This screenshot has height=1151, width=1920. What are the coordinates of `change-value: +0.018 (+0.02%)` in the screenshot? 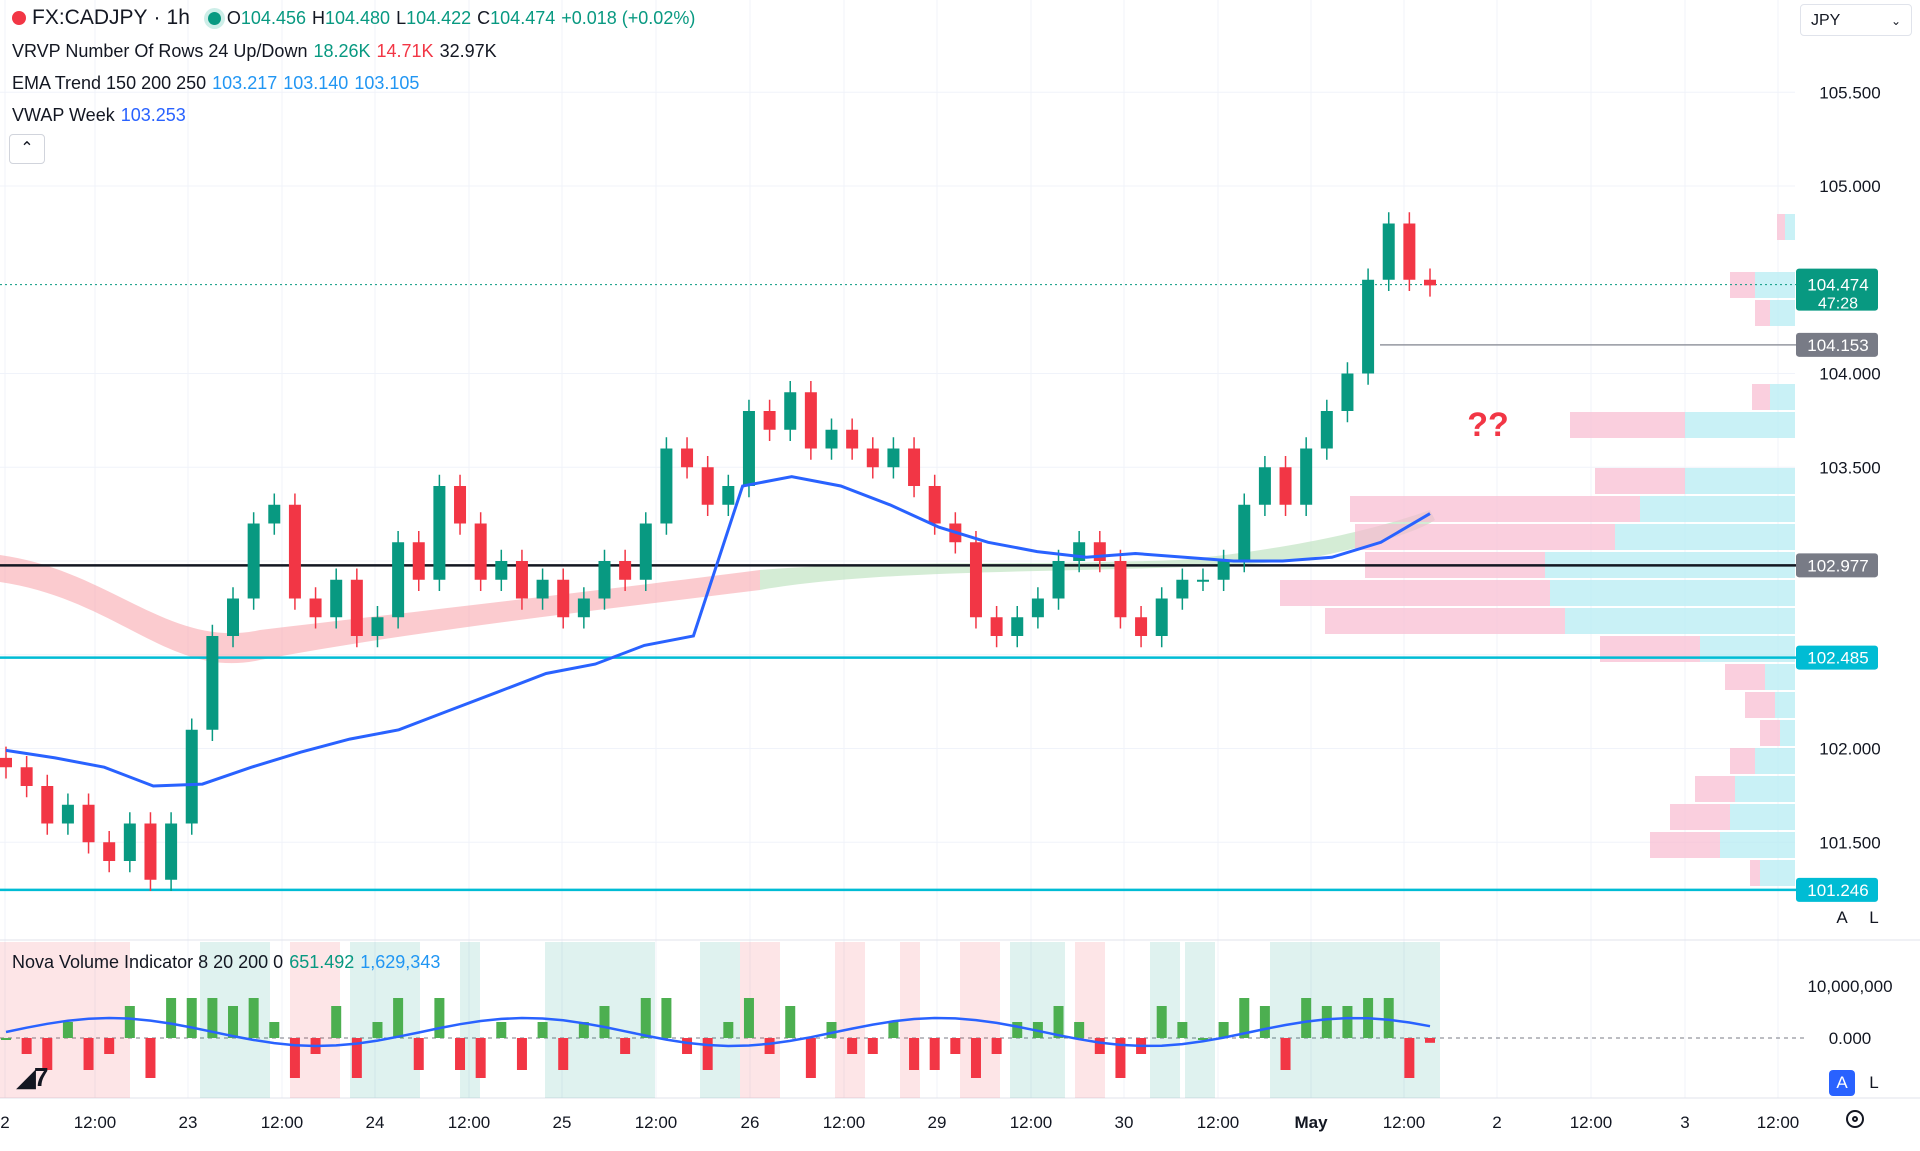 It's located at (628, 18).